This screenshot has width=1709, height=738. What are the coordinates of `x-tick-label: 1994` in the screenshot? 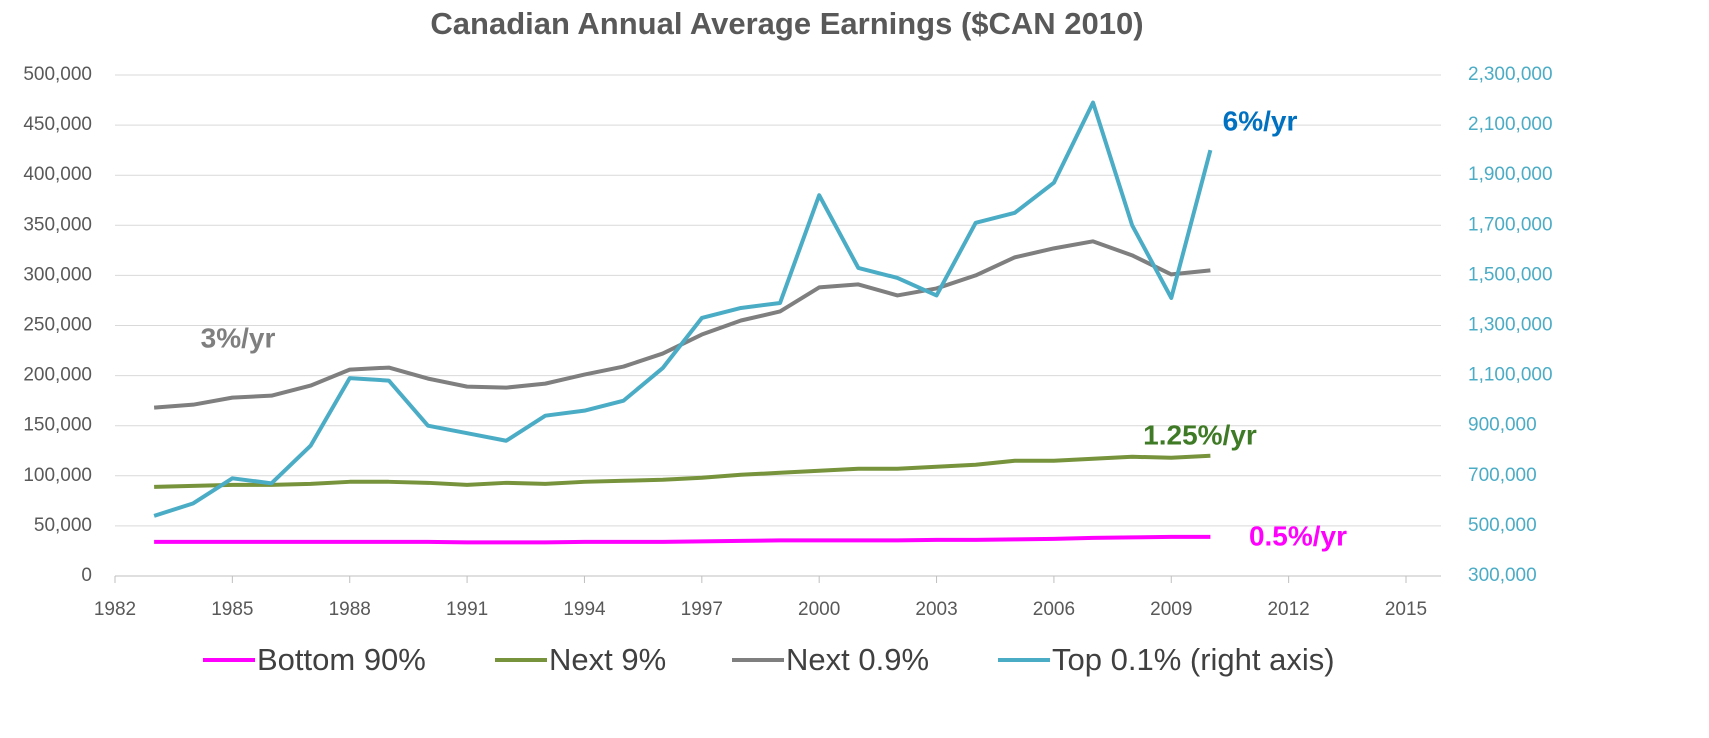 It's located at (584, 609).